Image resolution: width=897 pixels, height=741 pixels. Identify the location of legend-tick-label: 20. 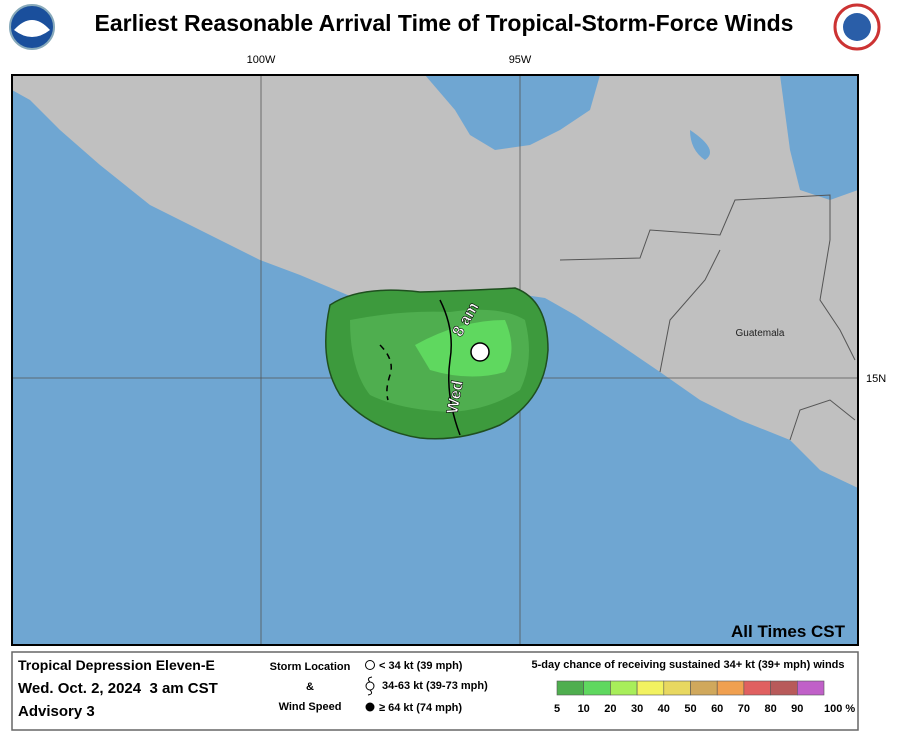
(610, 709).